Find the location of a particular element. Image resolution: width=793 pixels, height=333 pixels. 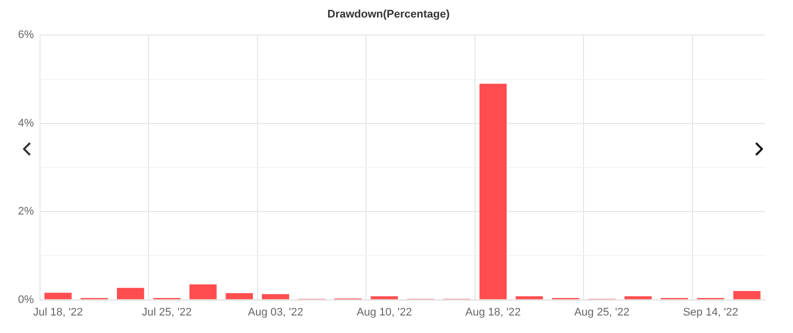

x-tick-label: Aug 03, '22 is located at coordinates (276, 312).